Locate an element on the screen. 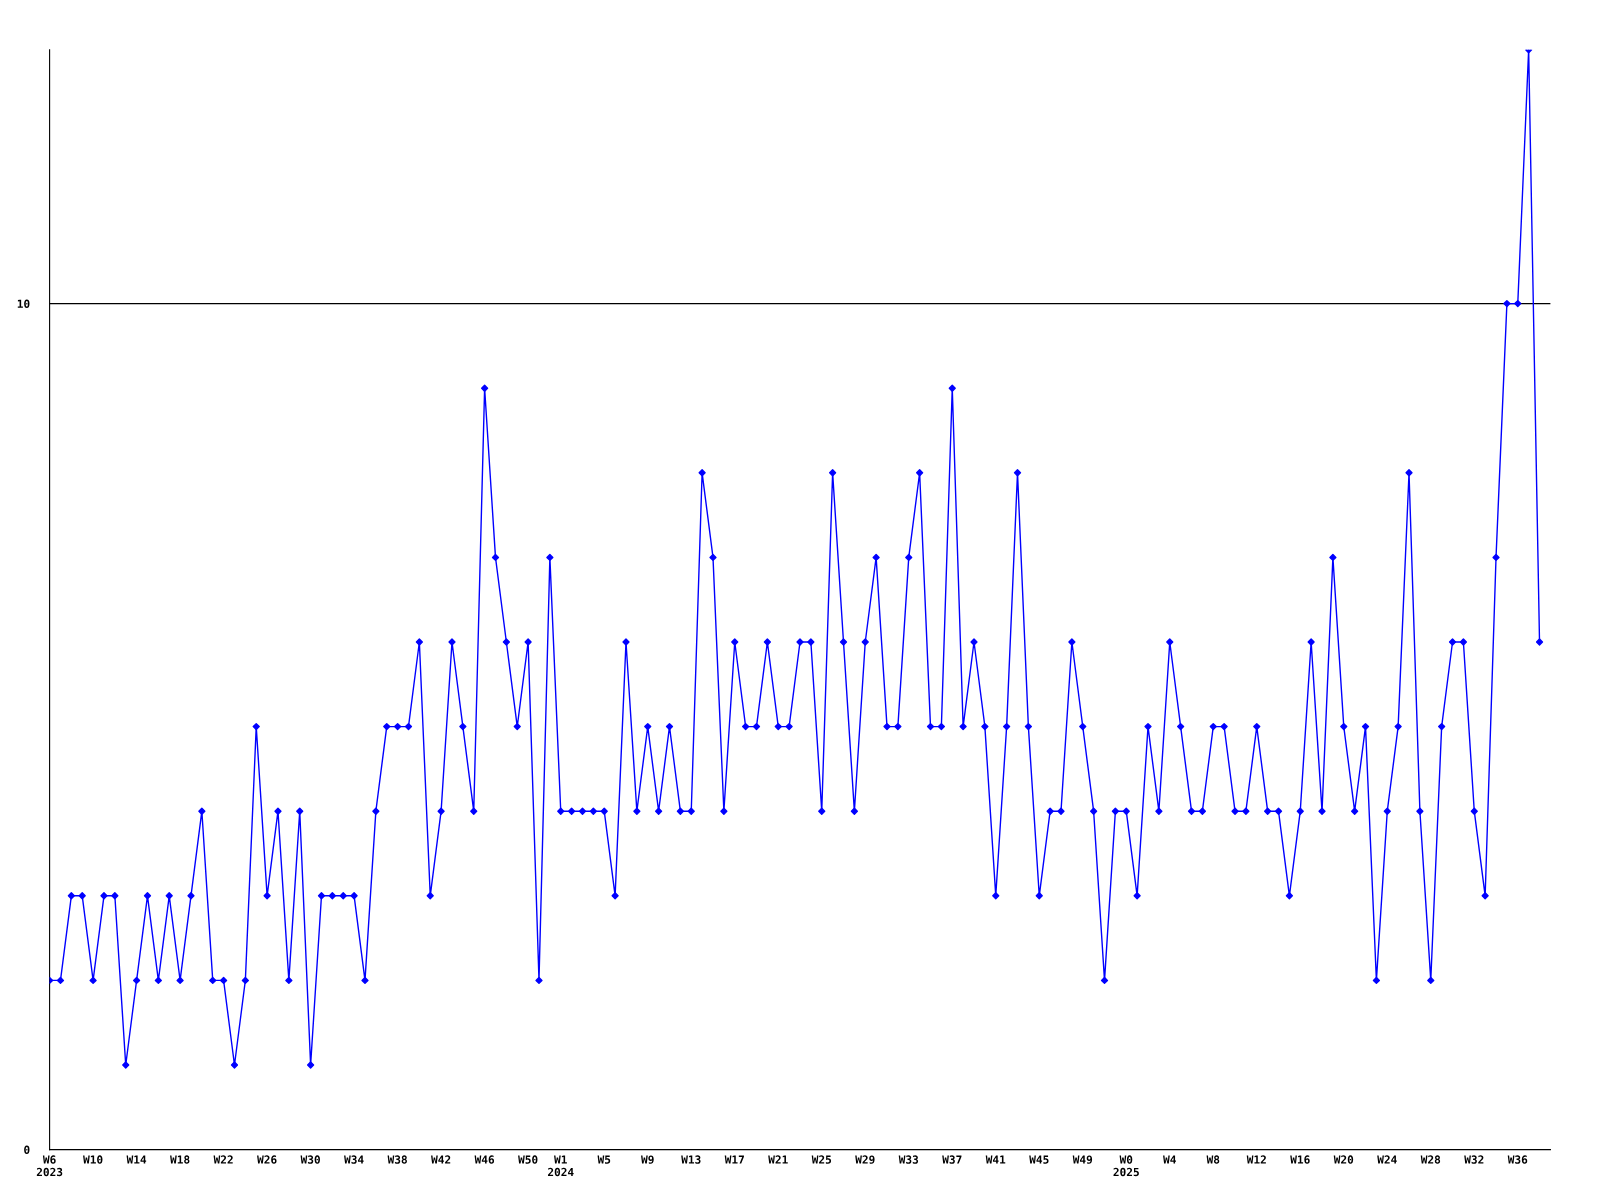 The width and height of the screenshot is (1600, 1200). x-tick-label: W36 is located at coordinates (1517, 1159).